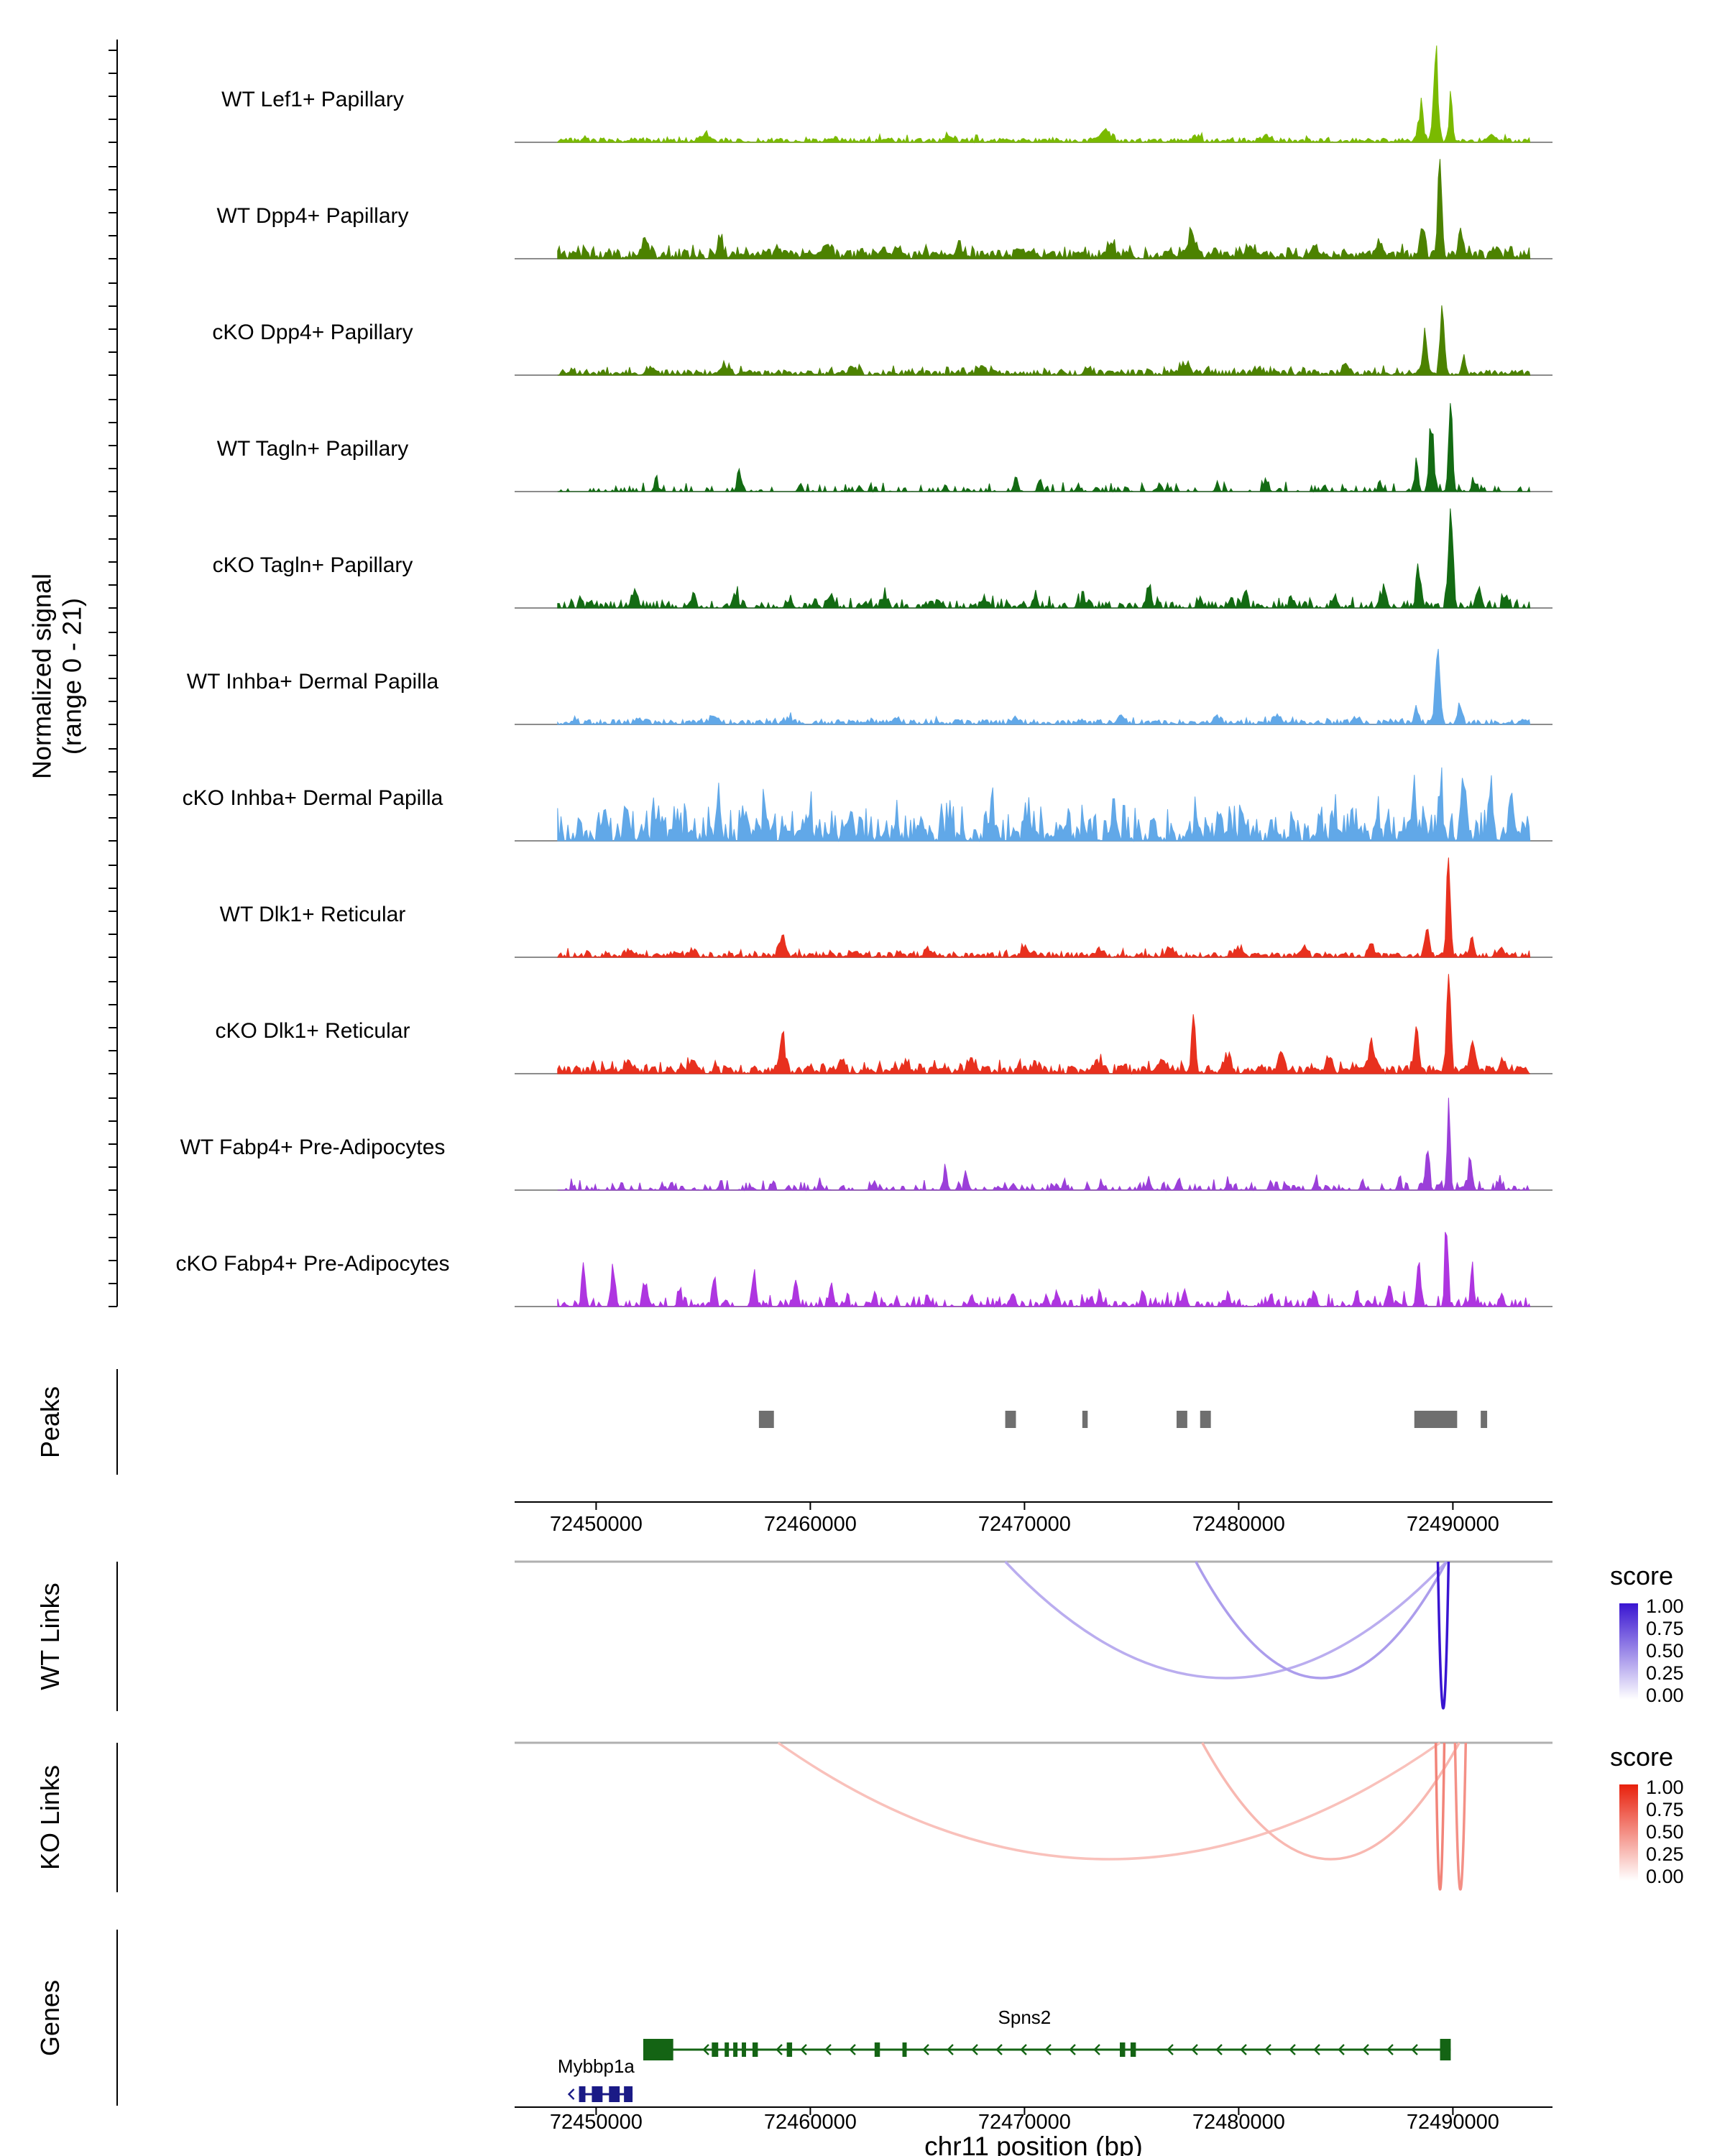 This screenshot has width=1725, height=2156. What do you see at coordinates (596, 2066) in the screenshot?
I see `gene-name-label: Mybbp1a` at bounding box center [596, 2066].